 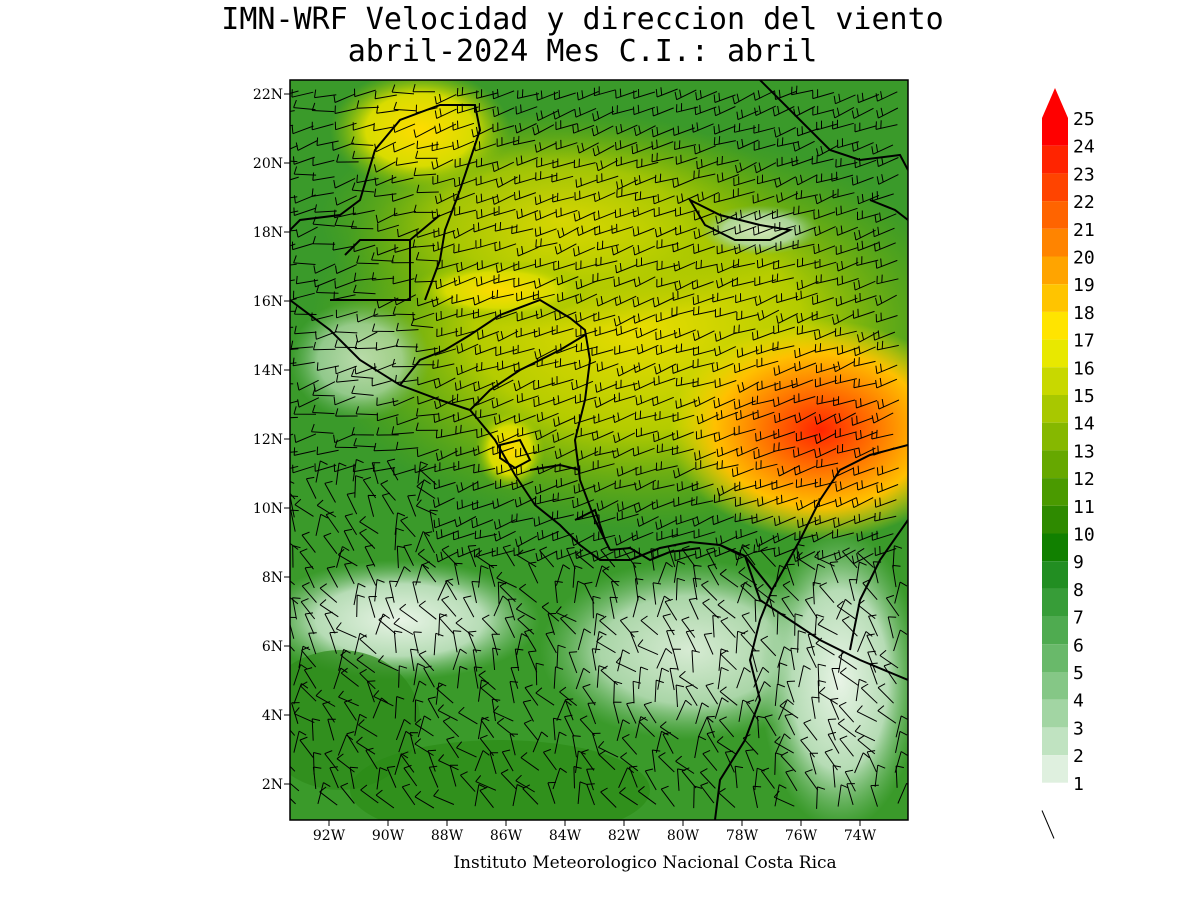 What do you see at coordinates (1078, 673) in the screenshot?
I see `colorbar-label-5: 5` at bounding box center [1078, 673].